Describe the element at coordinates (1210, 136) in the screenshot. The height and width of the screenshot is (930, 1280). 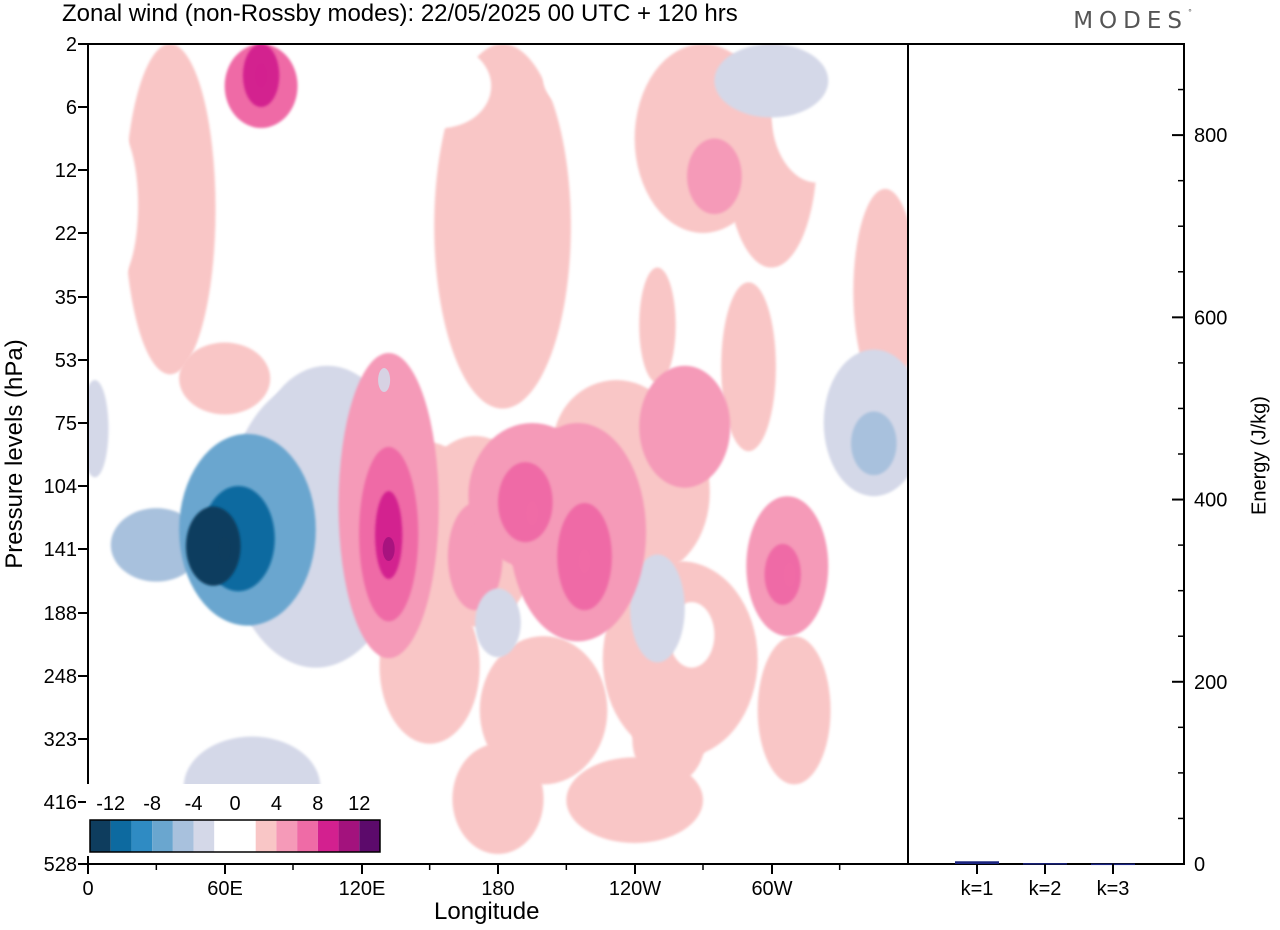
I see `energy-tick-label: 800` at that location.